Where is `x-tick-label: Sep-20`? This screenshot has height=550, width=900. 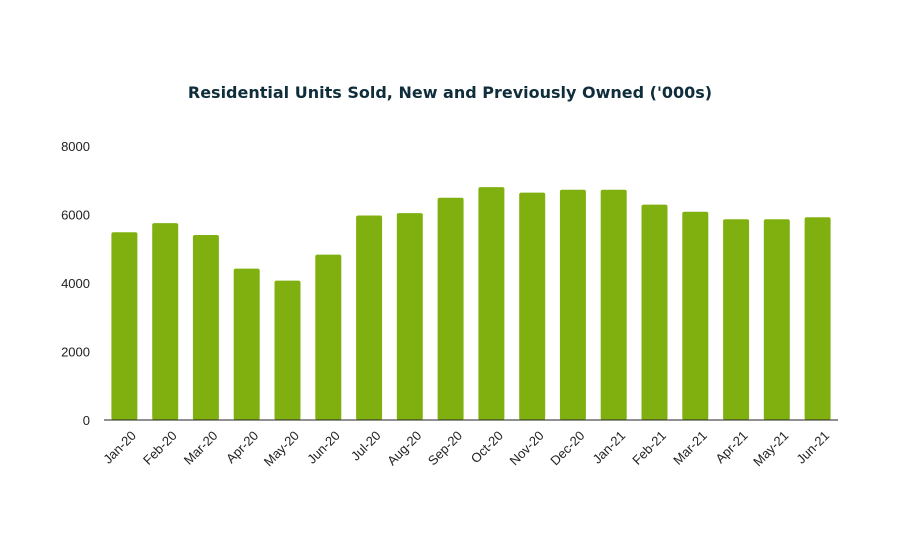 x-tick-label: Sep-20 is located at coordinates (445, 448).